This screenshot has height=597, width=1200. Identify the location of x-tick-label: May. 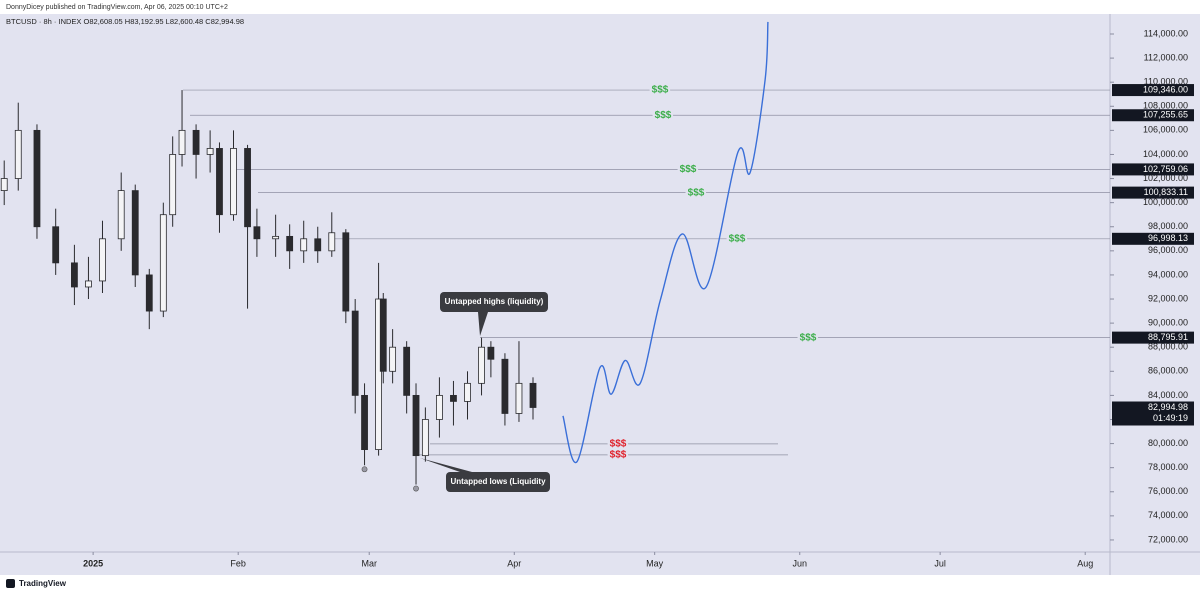
(655, 563).